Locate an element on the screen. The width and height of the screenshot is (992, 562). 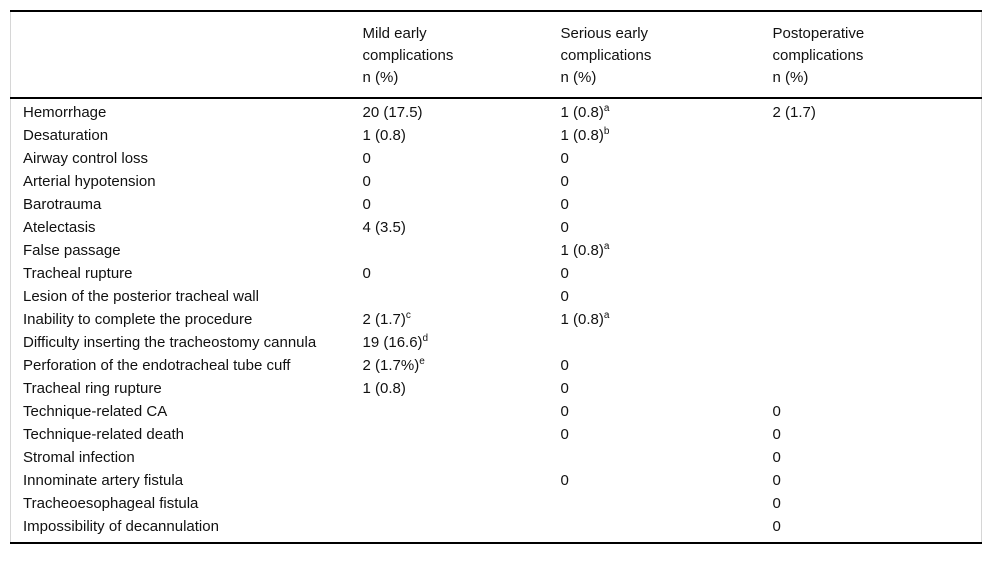
mild-value-cell: 2 (1.7)c is located at coordinates (462, 319).